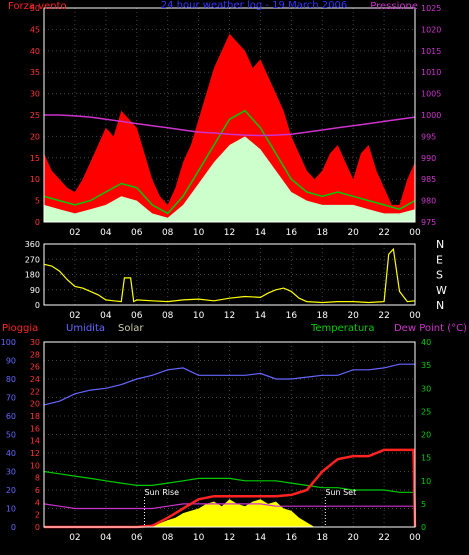  What do you see at coordinates (439, 259) in the screenshot?
I see `compass-label: E` at bounding box center [439, 259].